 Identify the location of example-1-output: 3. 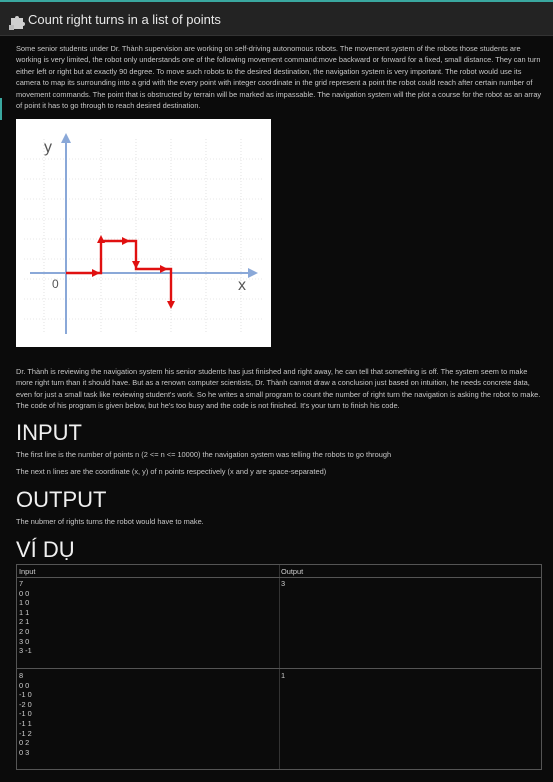
(283, 584).